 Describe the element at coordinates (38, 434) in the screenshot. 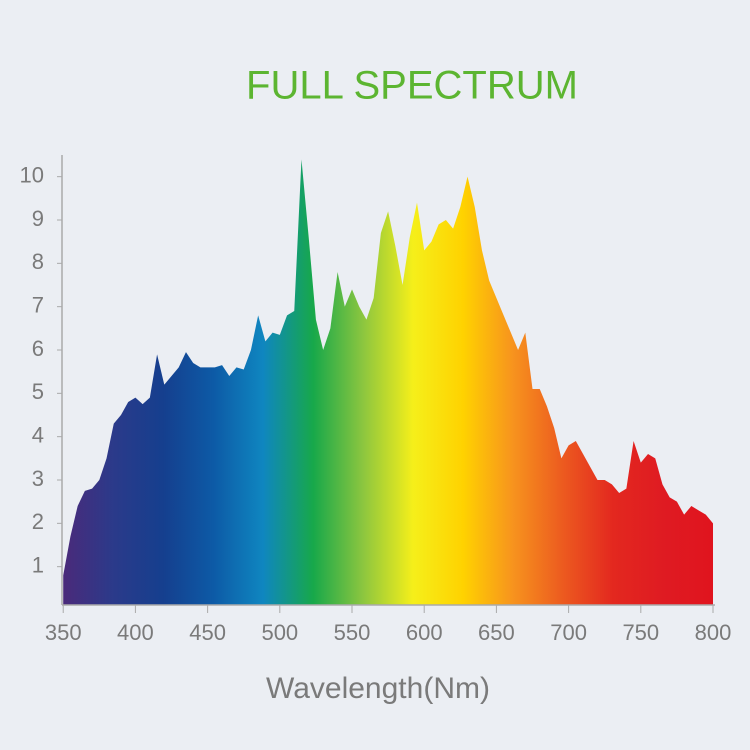

I see `y-tick-label: 4` at that location.